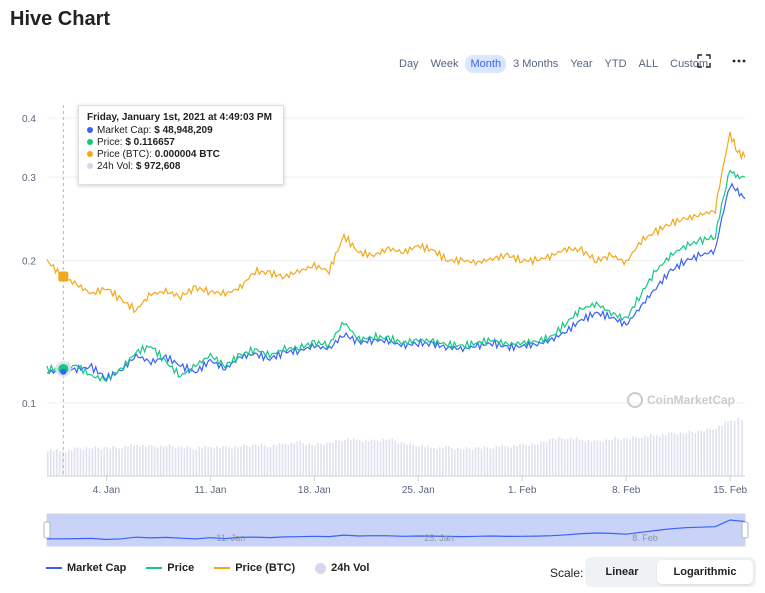 This screenshot has height=593, width=765. I want to click on navigator-line, so click(396, 530).